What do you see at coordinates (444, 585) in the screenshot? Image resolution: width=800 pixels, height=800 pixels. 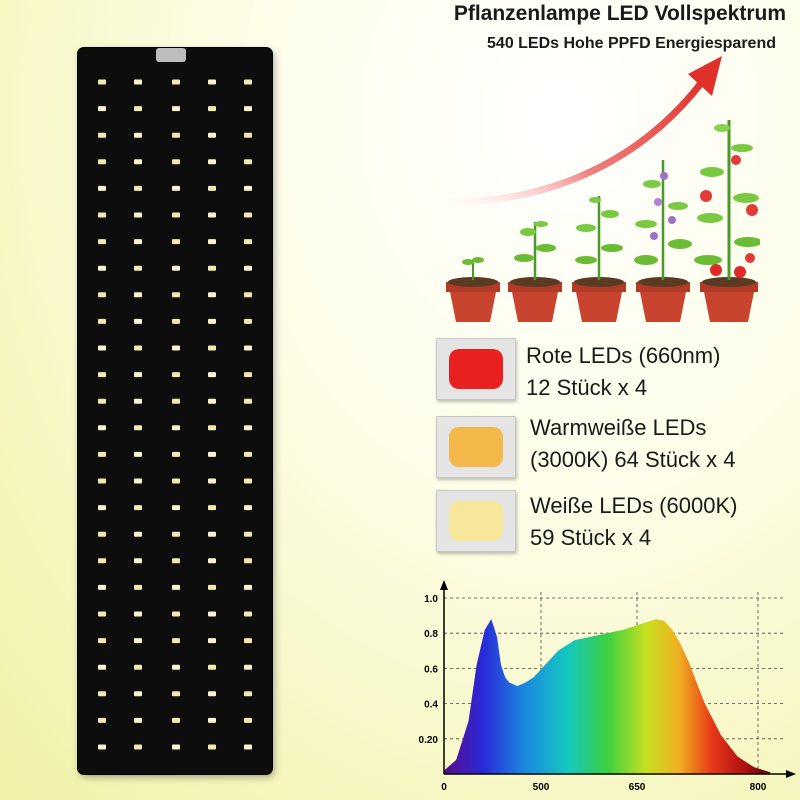 I see `y-axis-arrow-icon` at bounding box center [444, 585].